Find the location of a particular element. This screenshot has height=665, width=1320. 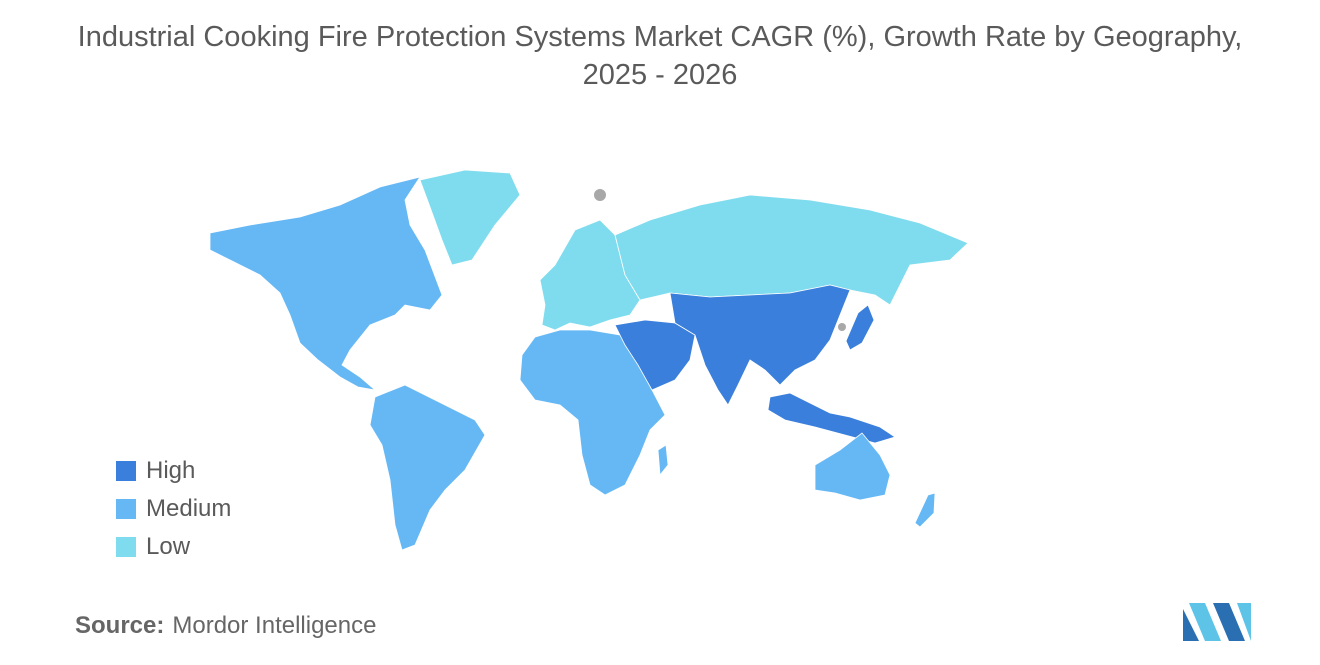

region-russia is located at coordinates (791, 250).